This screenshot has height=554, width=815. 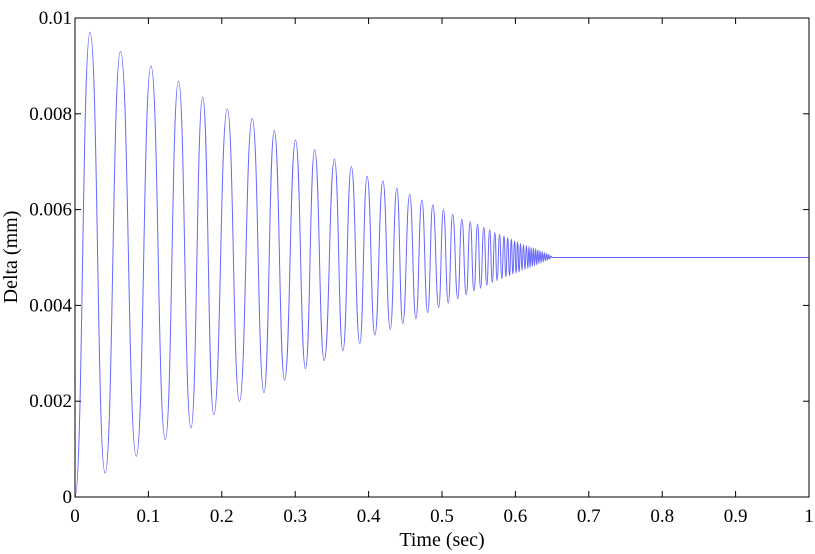 What do you see at coordinates (50, 114) in the screenshot?
I see `y-tick-label: 0.008` at bounding box center [50, 114].